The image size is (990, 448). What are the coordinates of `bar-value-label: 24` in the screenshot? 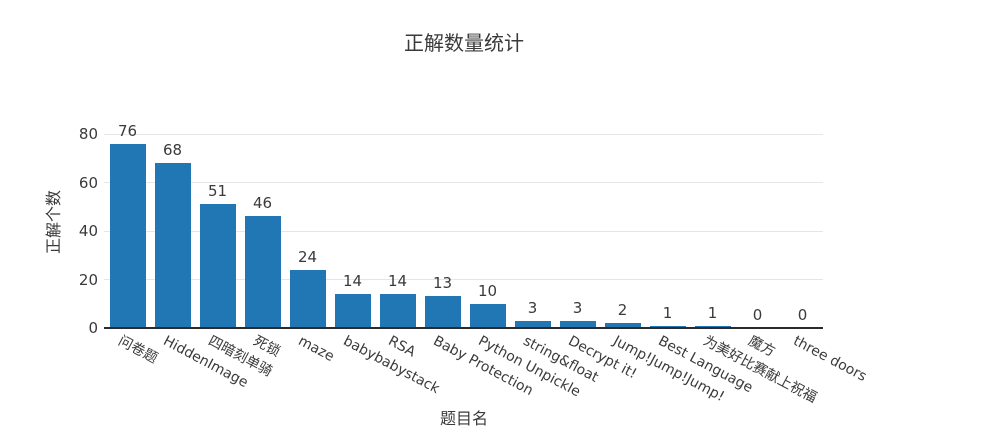 It's located at (307, 256).